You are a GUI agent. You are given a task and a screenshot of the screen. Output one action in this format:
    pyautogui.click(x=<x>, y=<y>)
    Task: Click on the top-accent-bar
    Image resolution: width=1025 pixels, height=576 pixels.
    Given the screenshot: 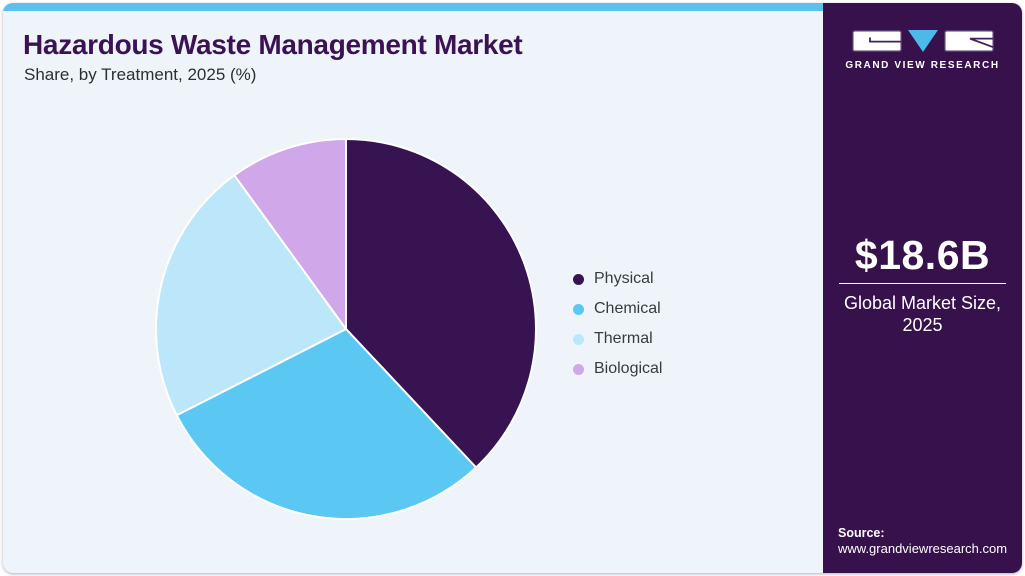 What is the action you would take?
    pyautogui.click(x=413, y=7)
    